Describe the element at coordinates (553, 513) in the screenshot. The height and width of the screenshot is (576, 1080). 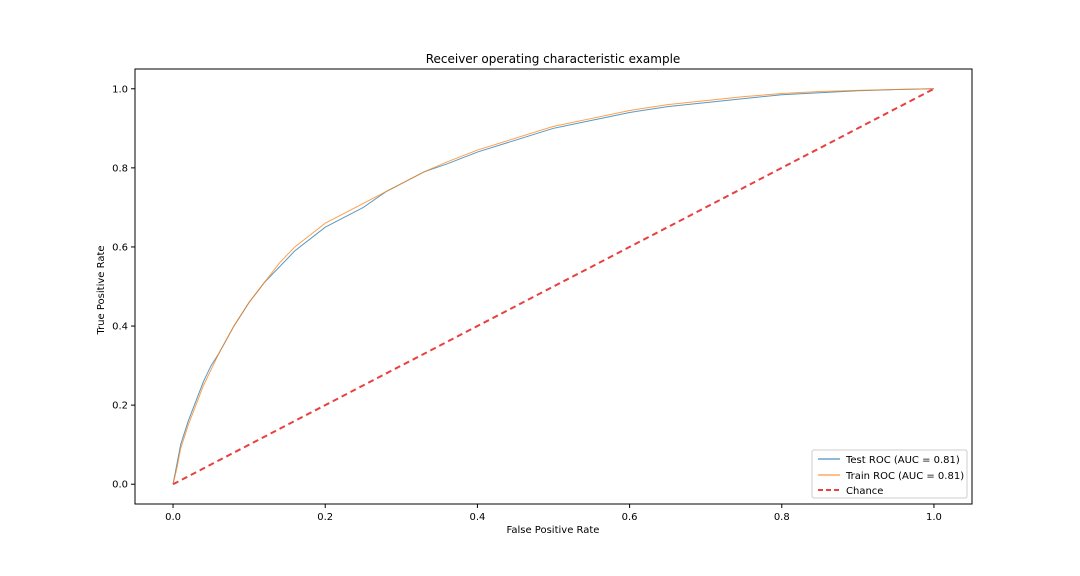
I see `x-axis-ticks: 0.0 0.2 0.4 0.6 0.8 1.0` at that location.